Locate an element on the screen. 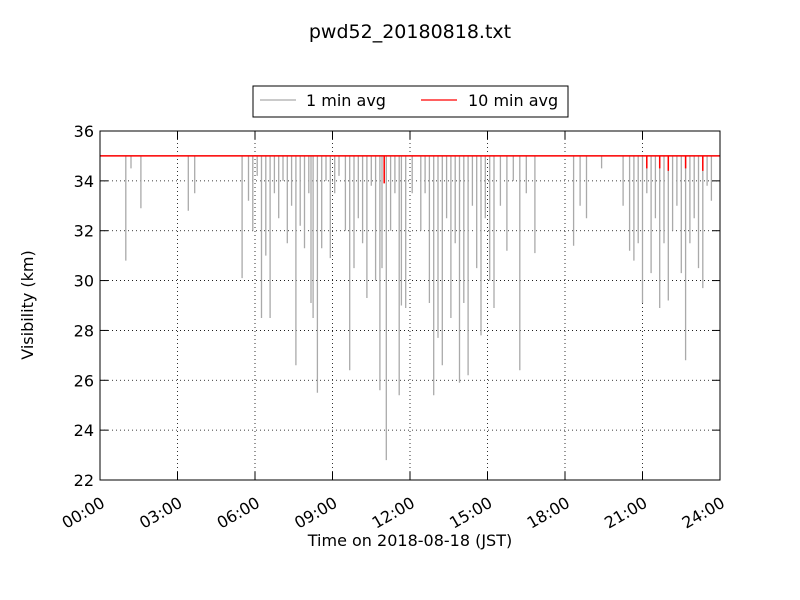  y-tick-label: 32 is located at coordinates (84, 231).